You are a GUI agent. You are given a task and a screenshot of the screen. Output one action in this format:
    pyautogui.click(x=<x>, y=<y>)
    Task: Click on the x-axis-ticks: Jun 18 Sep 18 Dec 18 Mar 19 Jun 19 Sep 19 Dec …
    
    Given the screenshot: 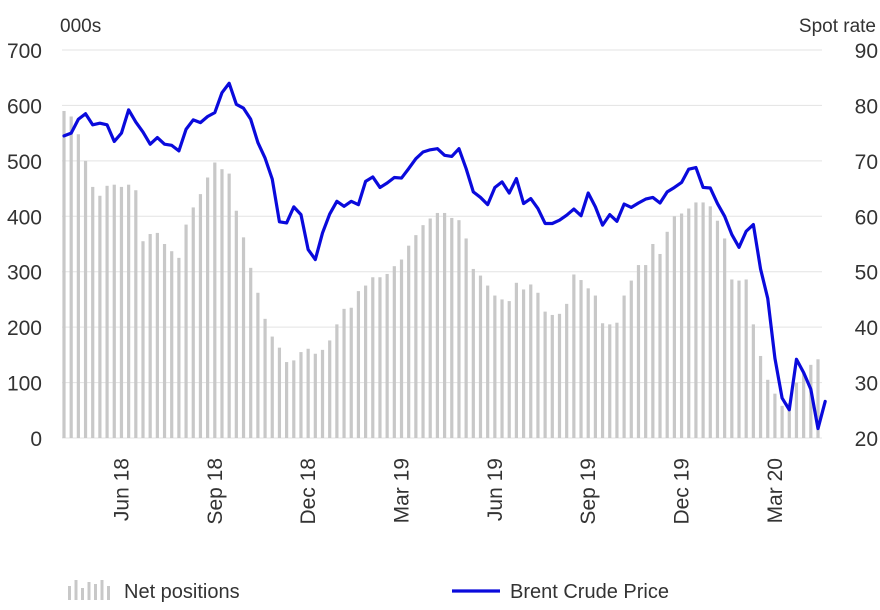 What is the action you would take?
    pyautogui.click(x=448, y=491)
    